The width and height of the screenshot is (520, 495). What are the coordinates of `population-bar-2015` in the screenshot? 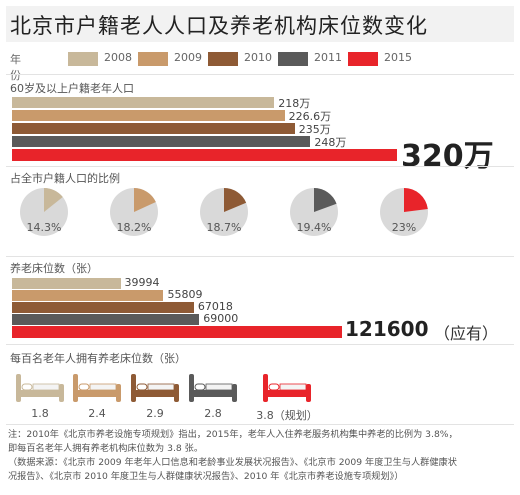 It's located at (204, 155).